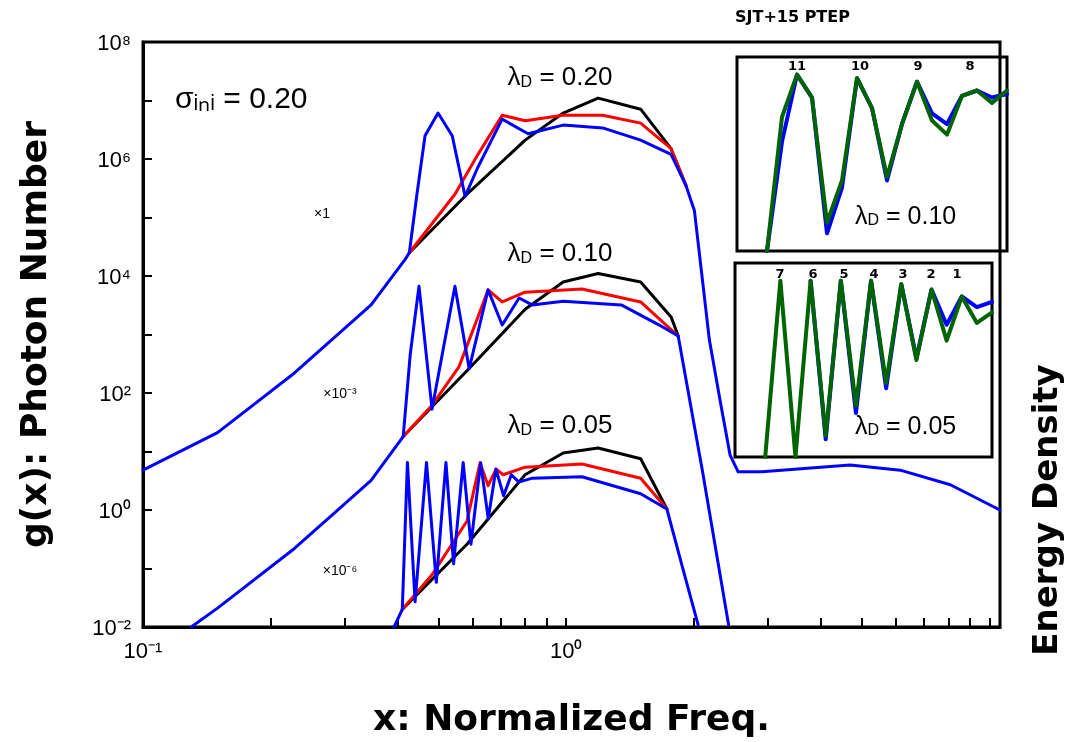 This screenshot has width=1066, height=742. Describe the element at coordinates (111, 627) in the screenshot. I see `y-tick-label: 10⁻²` at that location.